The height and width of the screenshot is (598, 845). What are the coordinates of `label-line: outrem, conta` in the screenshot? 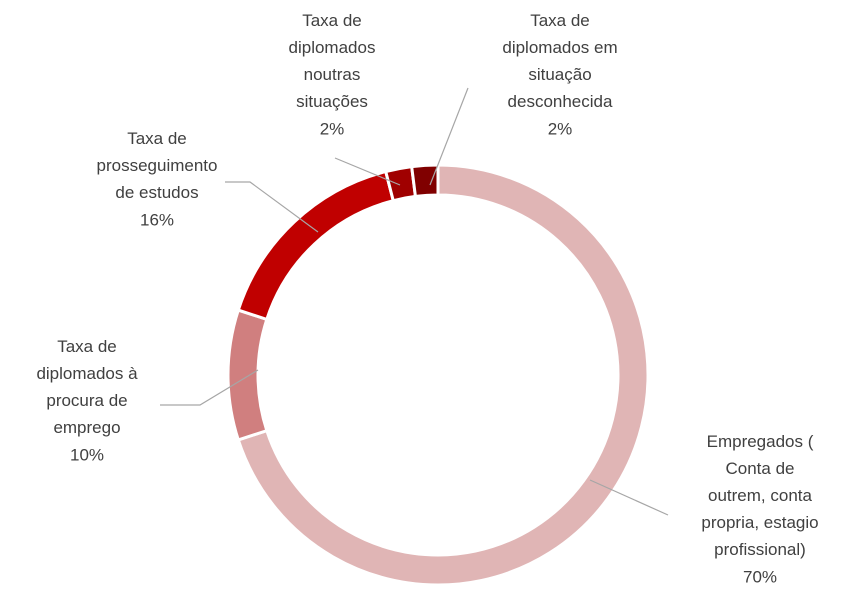 It's located at (760, 495).